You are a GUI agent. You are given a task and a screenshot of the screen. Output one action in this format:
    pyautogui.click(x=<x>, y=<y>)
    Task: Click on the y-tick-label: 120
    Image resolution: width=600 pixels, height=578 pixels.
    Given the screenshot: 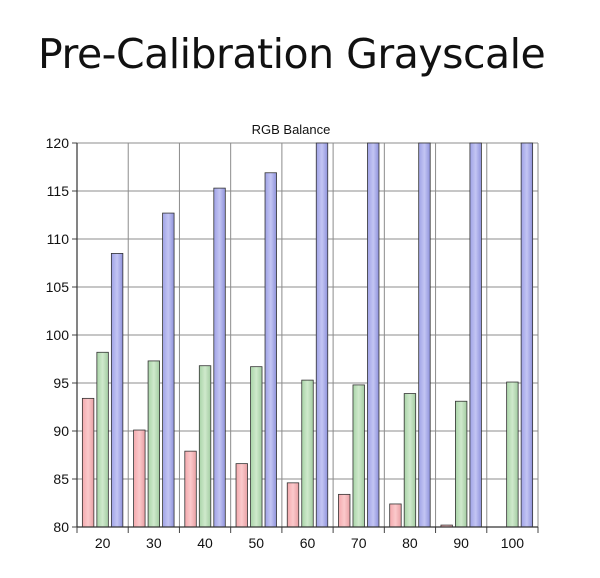 What is the action you would take?
    pyautogui.click(x=58, y=143)
    